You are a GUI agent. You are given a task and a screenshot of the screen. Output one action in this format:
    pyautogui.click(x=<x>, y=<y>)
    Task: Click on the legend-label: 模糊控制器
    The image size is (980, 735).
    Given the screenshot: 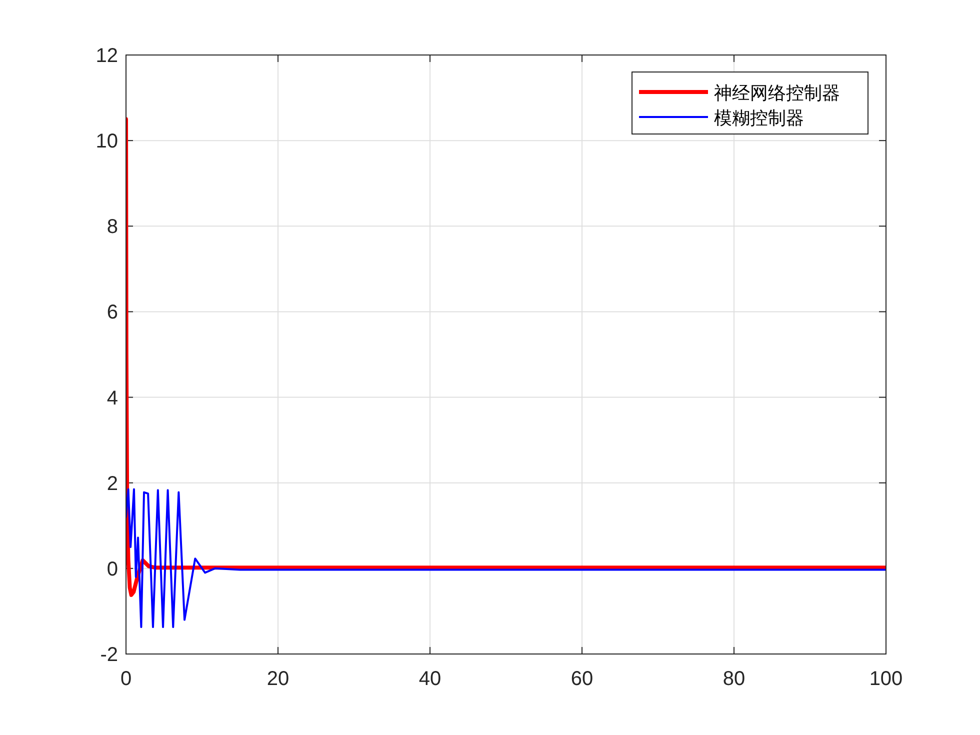 What is the action you would take?
    pyautogui.click(x=759, y=118)
    